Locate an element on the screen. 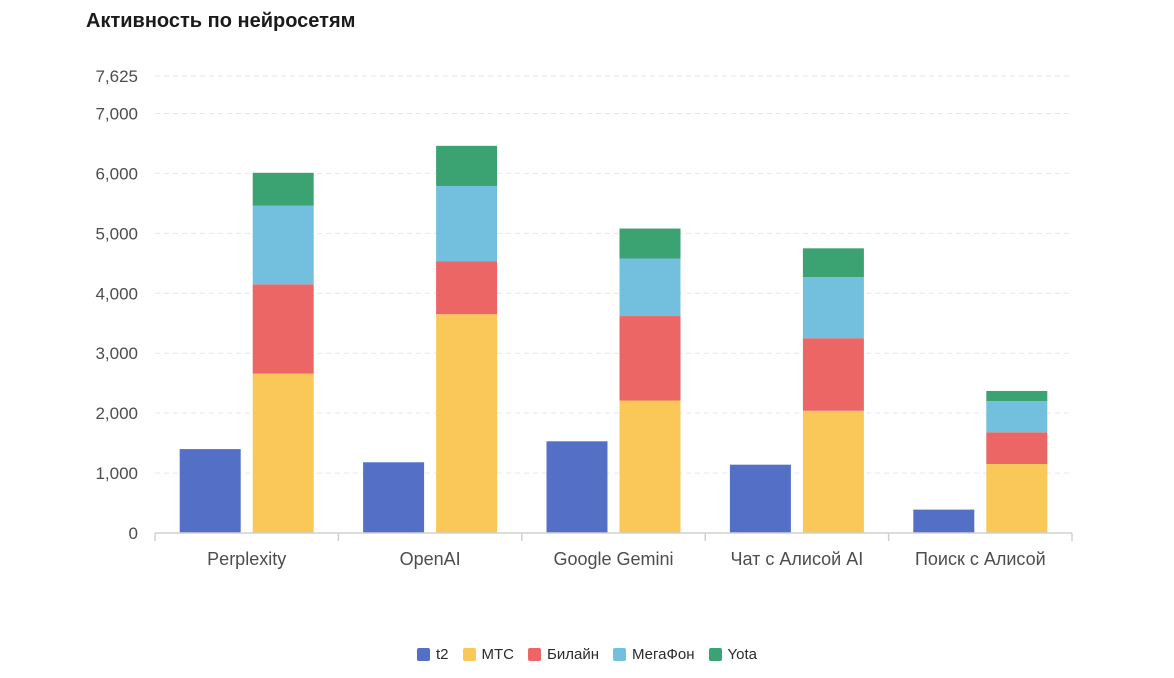 Image resolution: width=1174 pixels, height=678 pixels. legend-item: Билайн is located at coordinates (563, 654).